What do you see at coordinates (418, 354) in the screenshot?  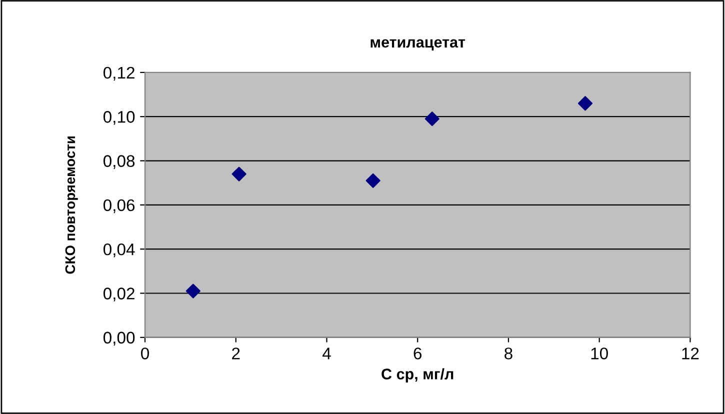 I see `x-tick-label: 6` at bounding box center [418, 354].